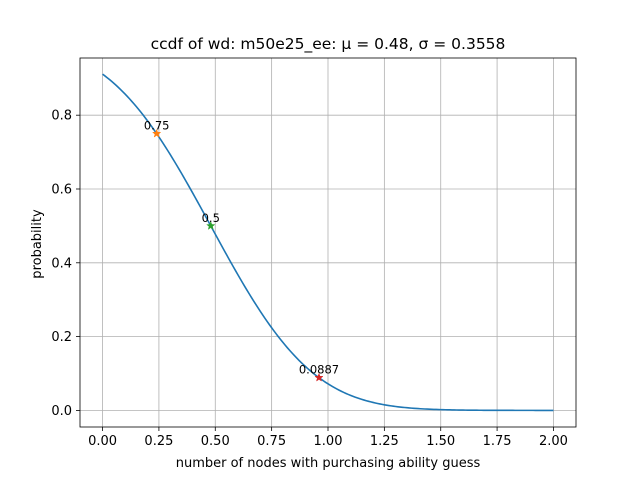  What do you see at coordinates (61, 411) in the screenshot?
I see `y-tick-label: 0.0` at bounding box center [61, 411].